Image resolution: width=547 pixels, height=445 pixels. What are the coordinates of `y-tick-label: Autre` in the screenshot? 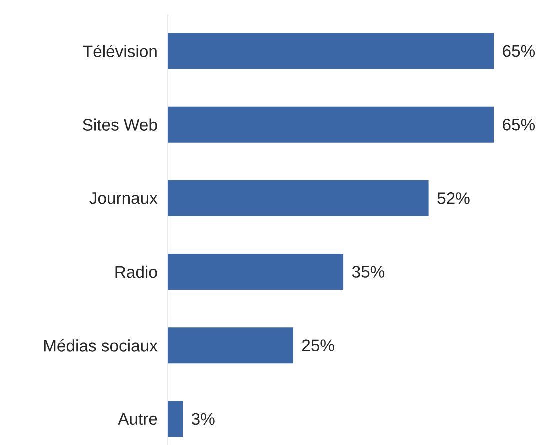 It's located at (138, 419).